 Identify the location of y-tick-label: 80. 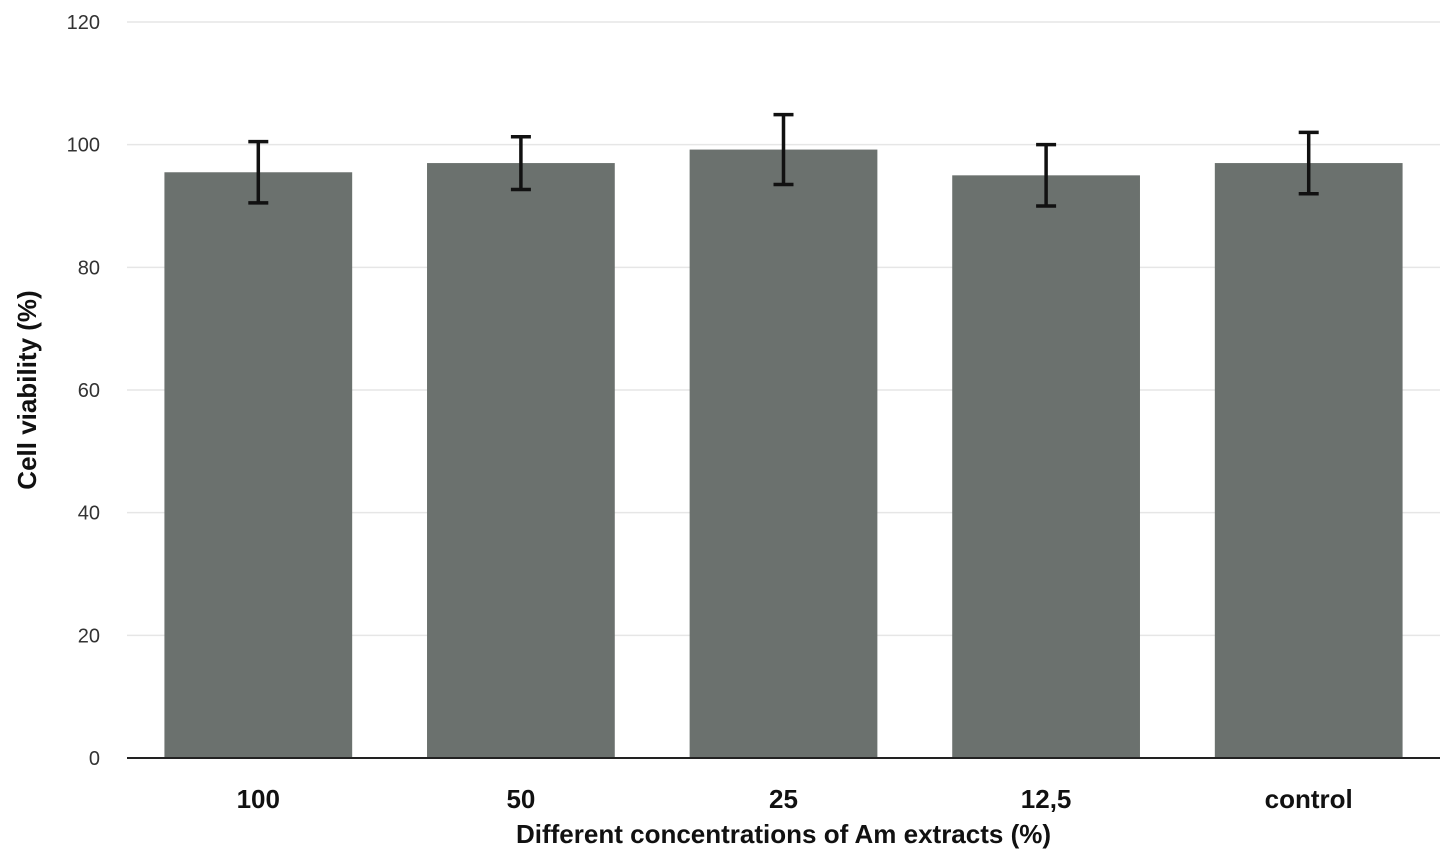
(89, 268).